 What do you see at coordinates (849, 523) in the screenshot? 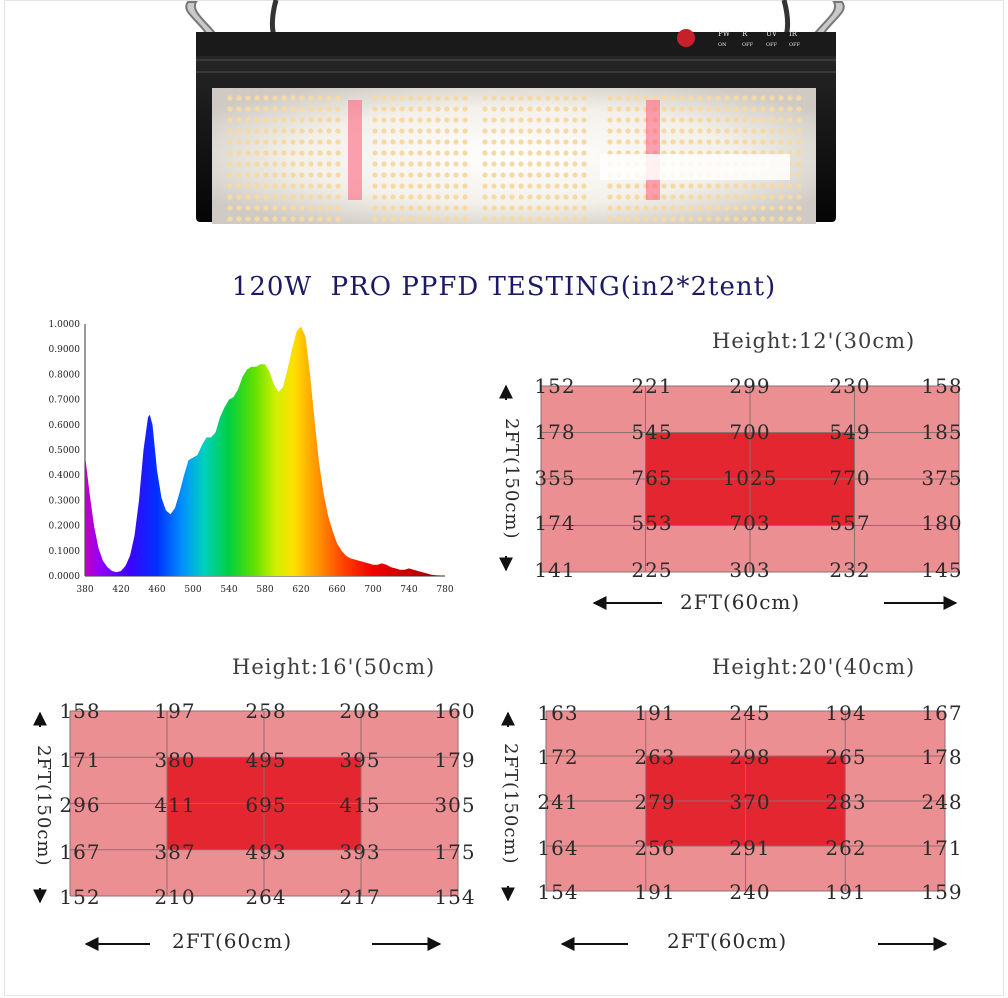
I see `ppfd-value: 557` at bounding box center [849, 523].